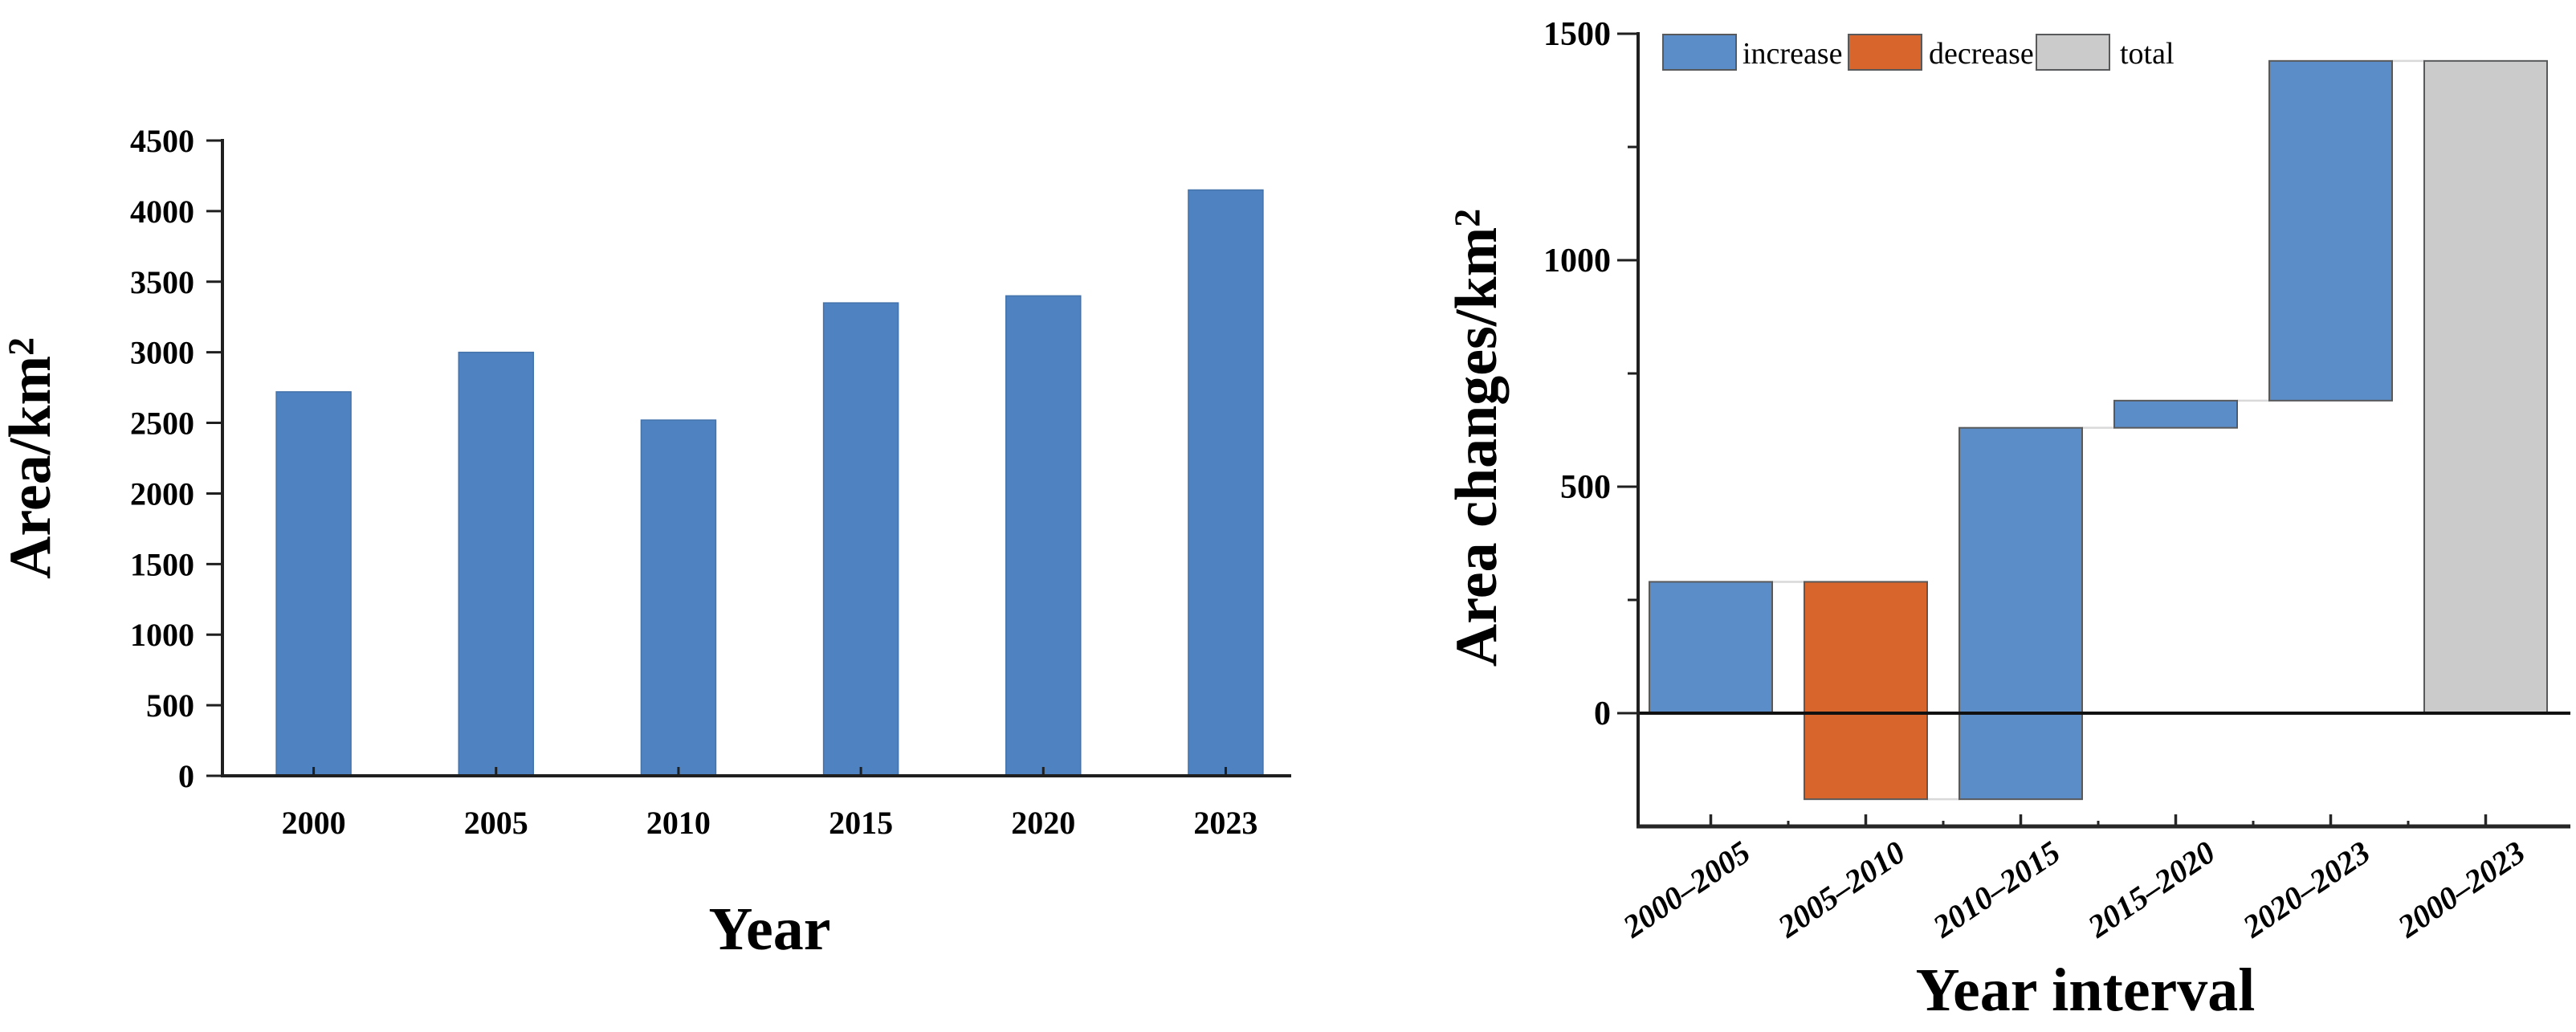  Describe the element at coordinates (162, 141) in the screenshot. I see `y-tick-label-4500: 4500` at that location.